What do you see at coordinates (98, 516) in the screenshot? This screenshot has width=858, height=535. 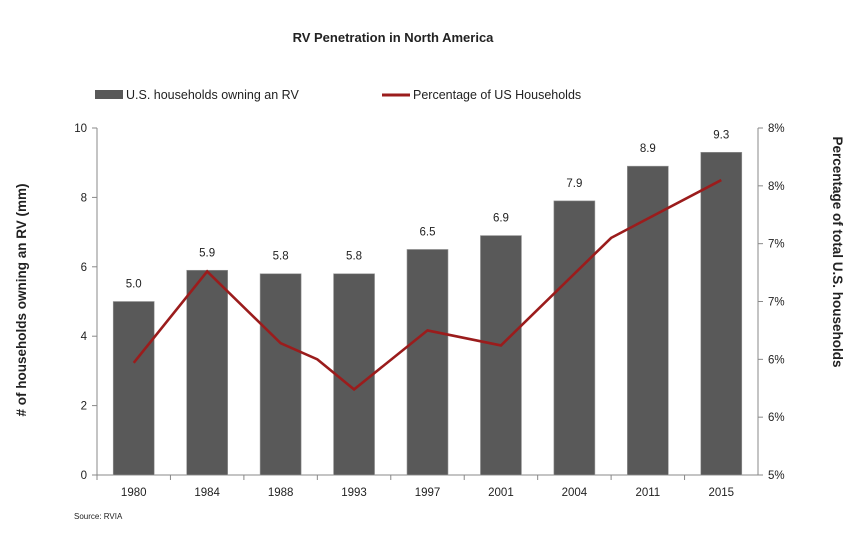 I see `source-note: Source: RVIA` at bounding box center [98, 516].